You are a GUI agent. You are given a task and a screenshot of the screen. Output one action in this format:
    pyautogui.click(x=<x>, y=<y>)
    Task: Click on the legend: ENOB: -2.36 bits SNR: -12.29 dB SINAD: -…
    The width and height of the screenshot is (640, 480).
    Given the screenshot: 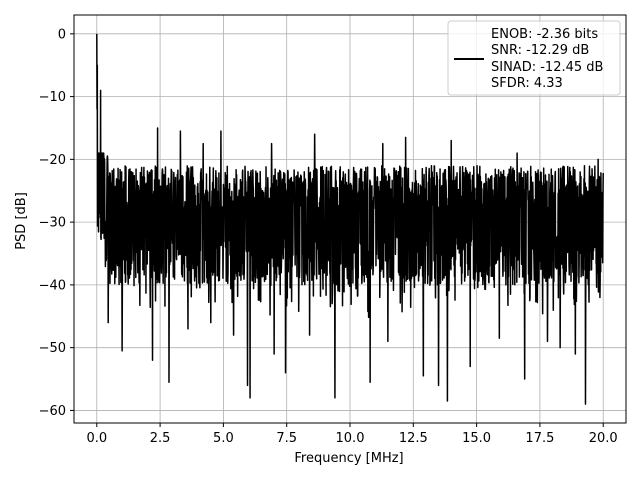 What is the action you would take?
    pyautogui.click(x=534, y=58)
    